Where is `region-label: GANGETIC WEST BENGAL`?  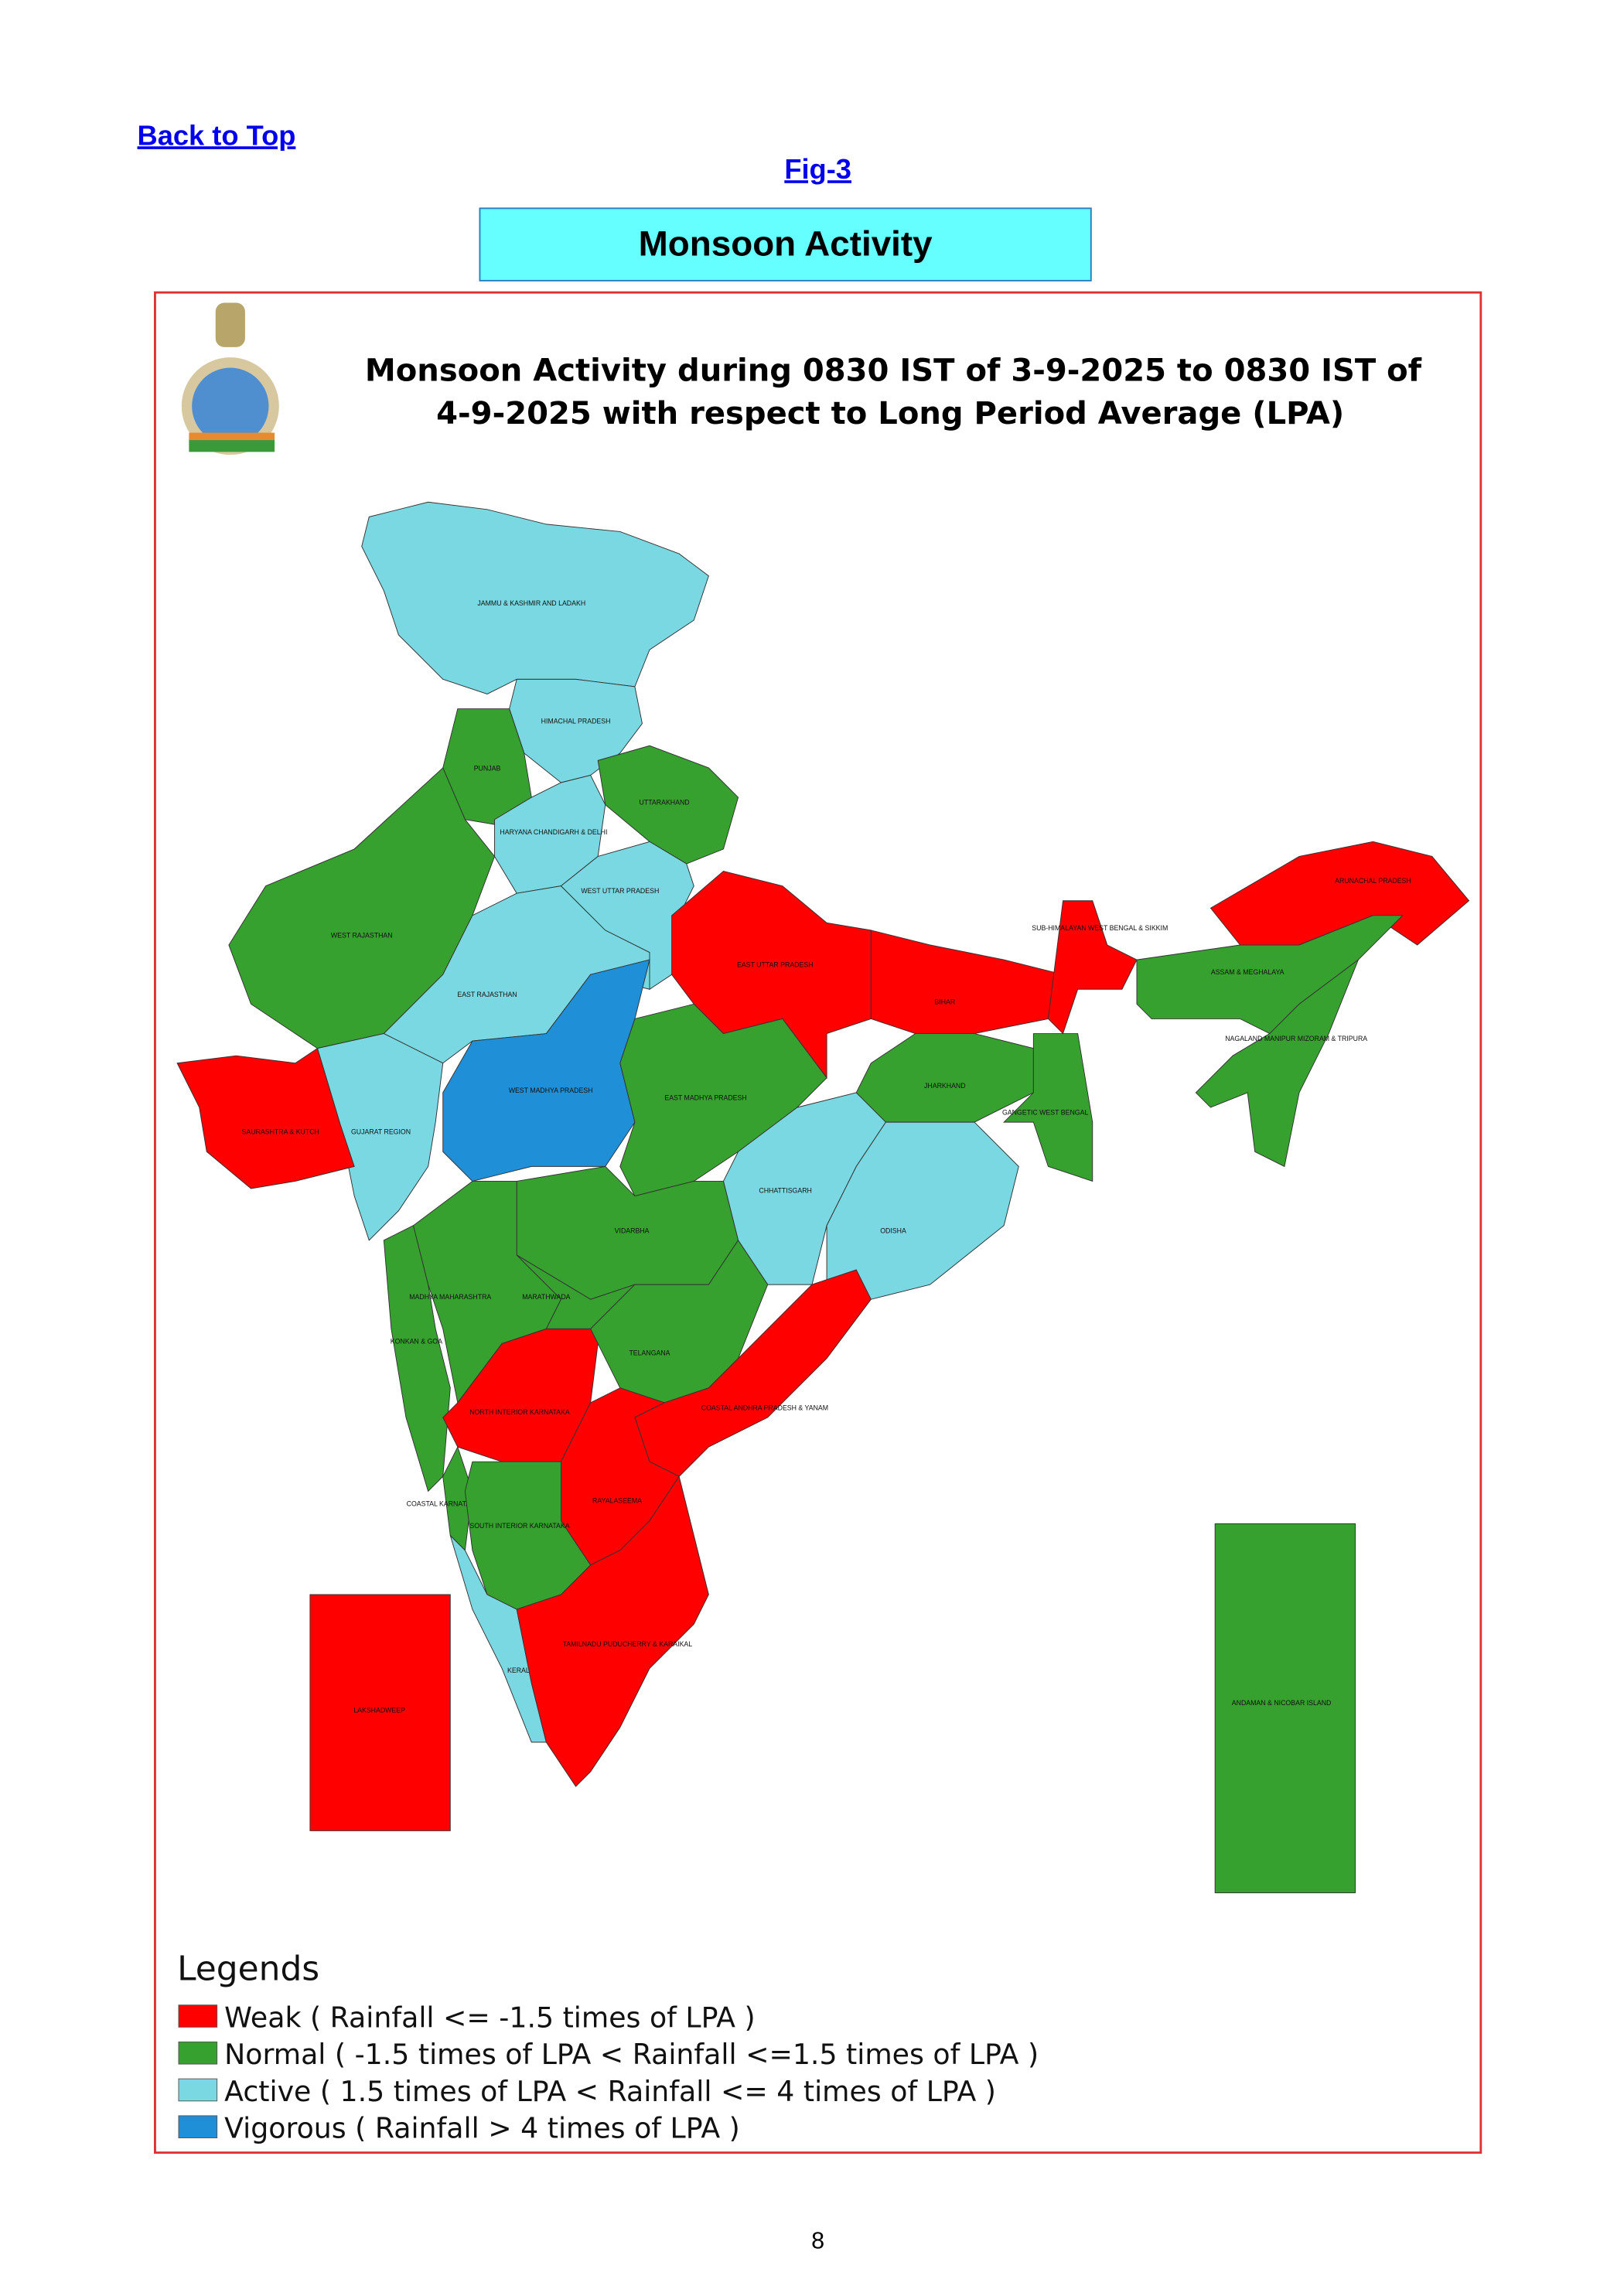
region-label: GANGETIC WEST BENGAL is located at coordinates (1045, 1113).